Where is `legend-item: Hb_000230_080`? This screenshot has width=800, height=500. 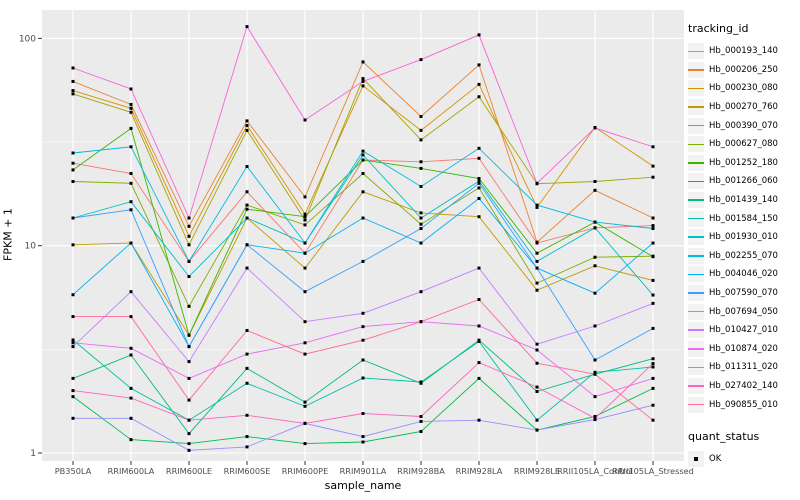
legend-item: Hb_000230_080 is located at coordinates (744, 88).